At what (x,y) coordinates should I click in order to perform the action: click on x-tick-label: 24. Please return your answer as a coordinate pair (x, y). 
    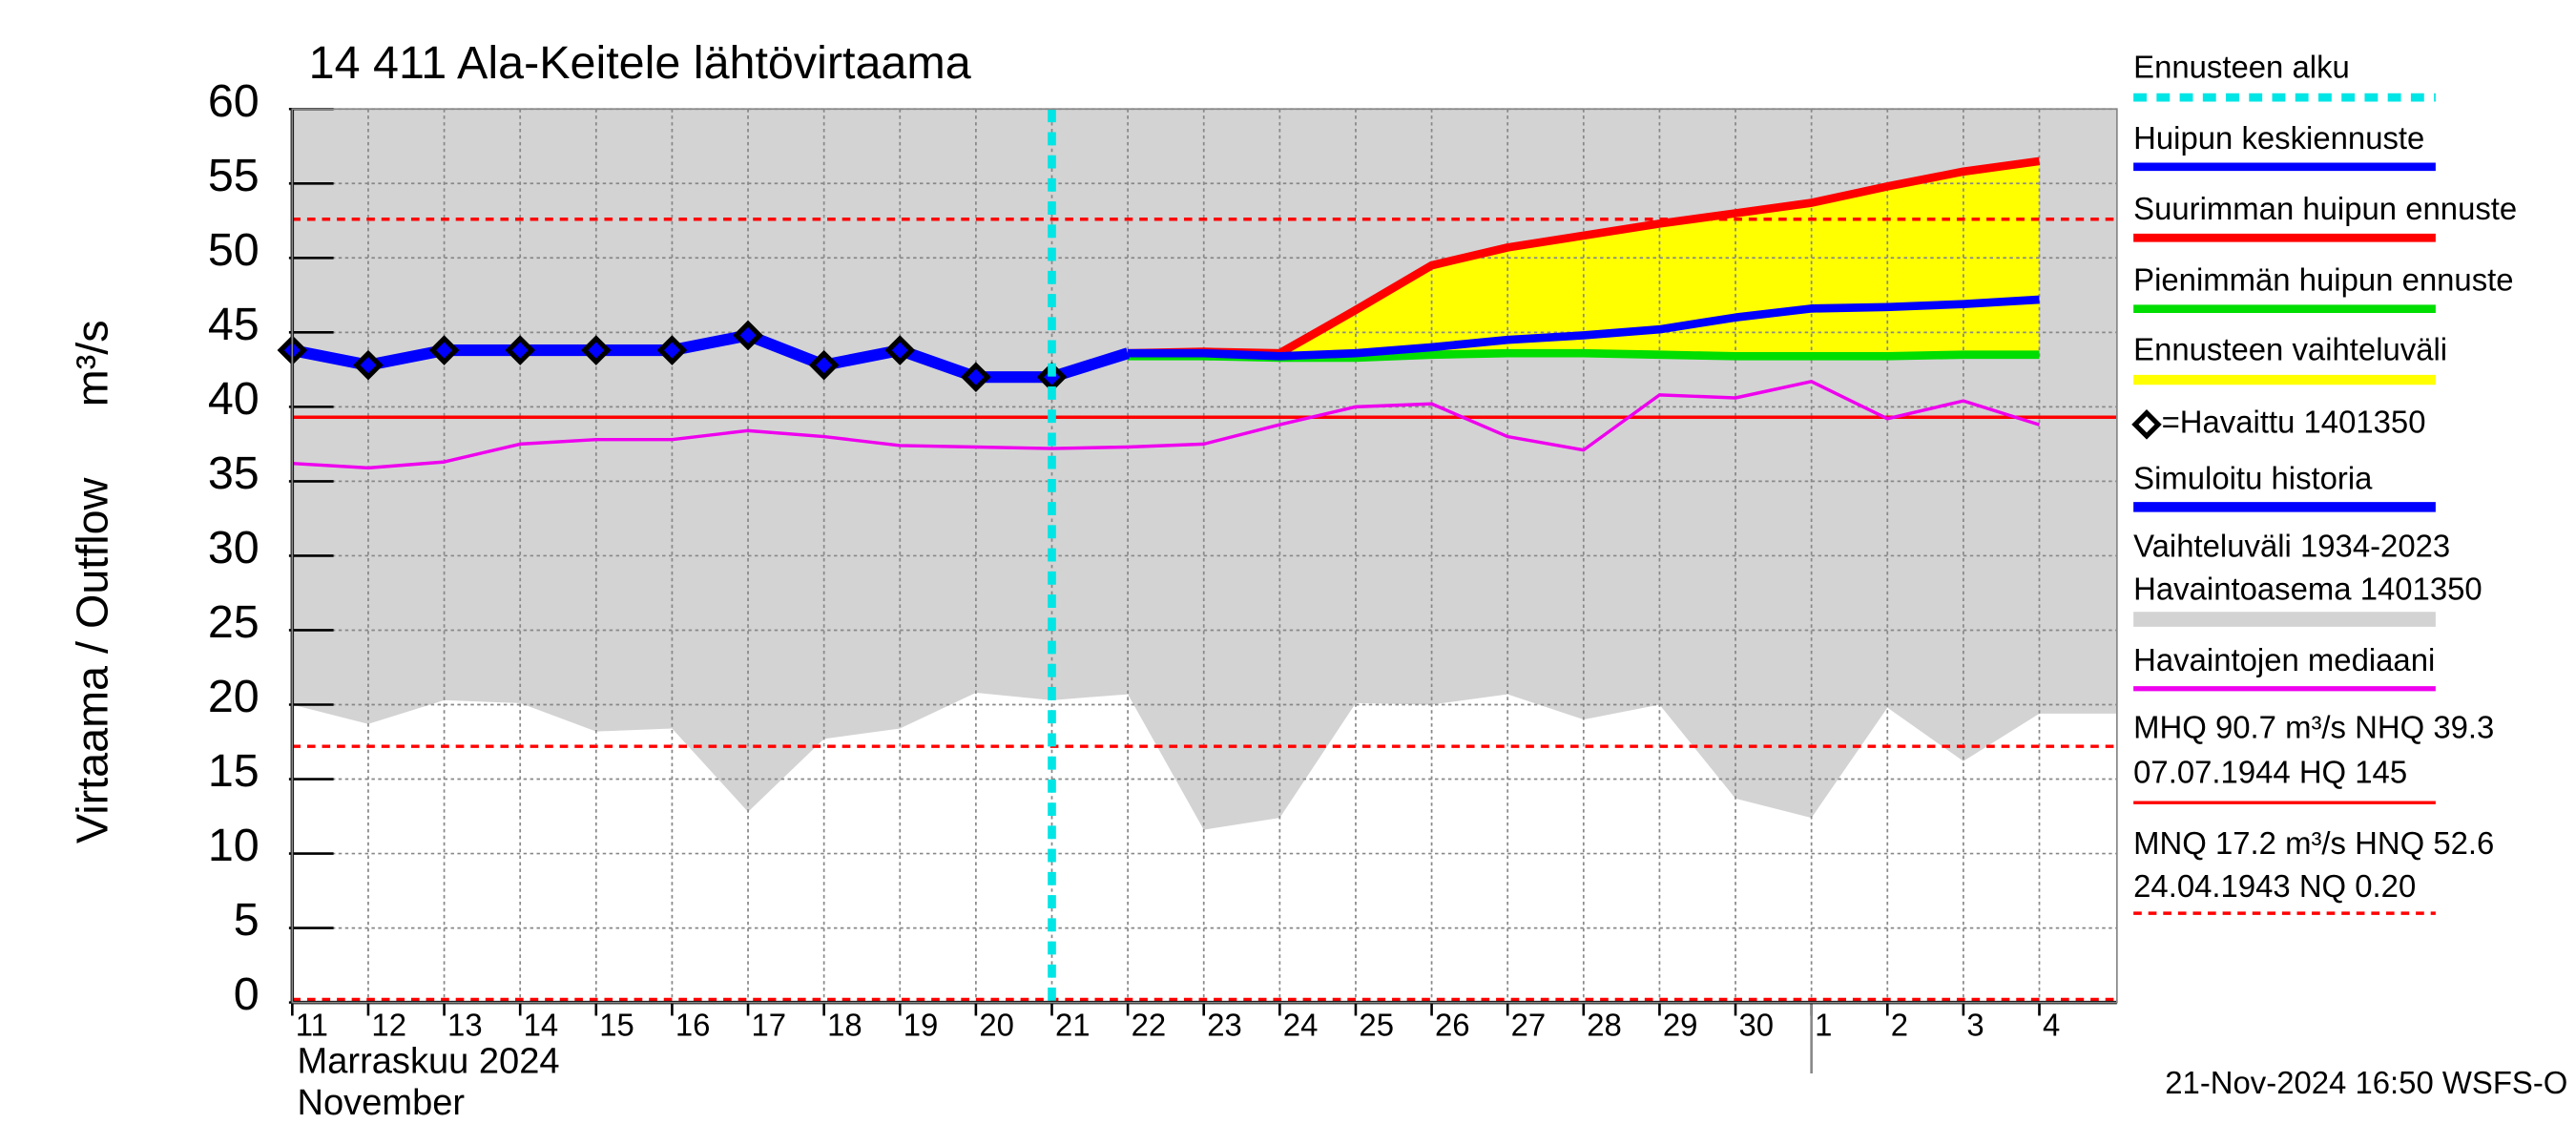
    Looking at the image, I should click on (1301, 1025).